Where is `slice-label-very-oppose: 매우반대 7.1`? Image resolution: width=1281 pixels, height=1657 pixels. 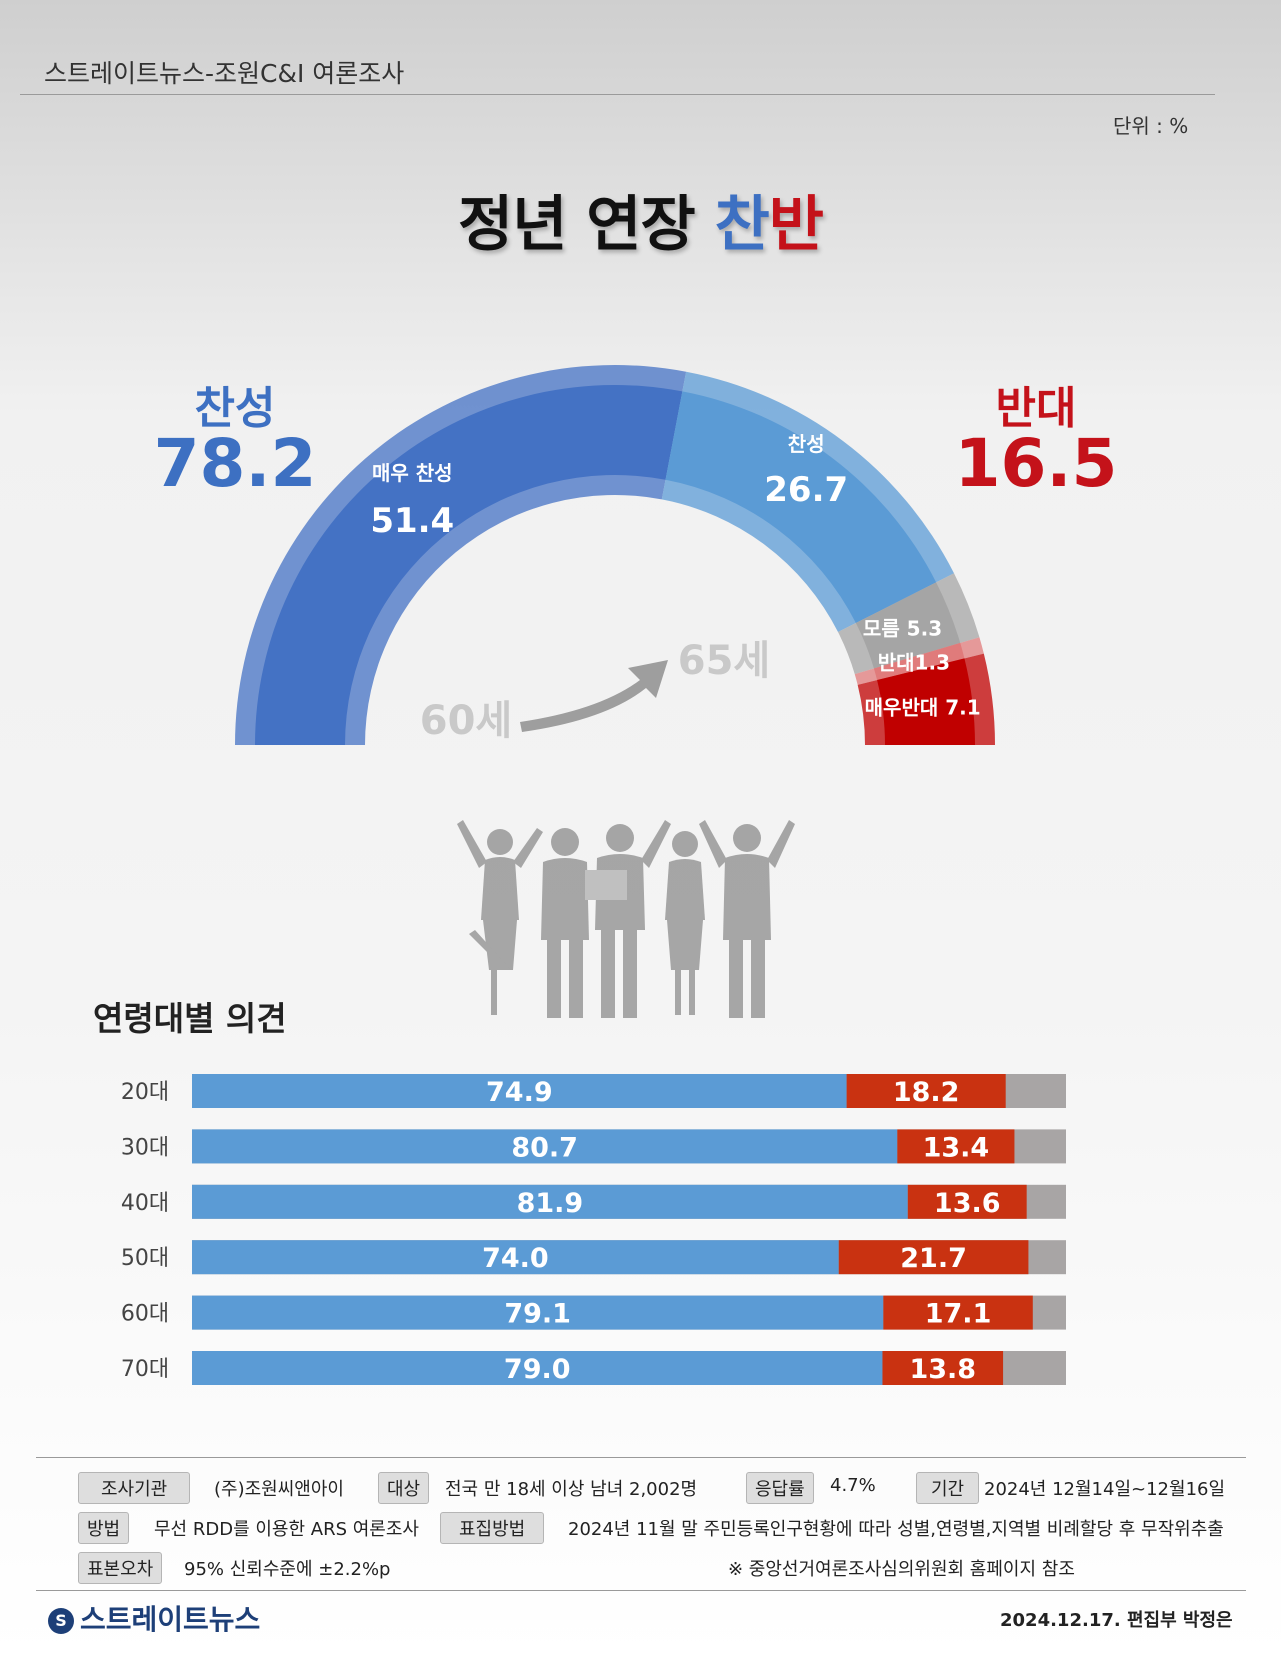
slice-label-very-oppose: 매우반대 7.1 is located at coordinates (923, 707).